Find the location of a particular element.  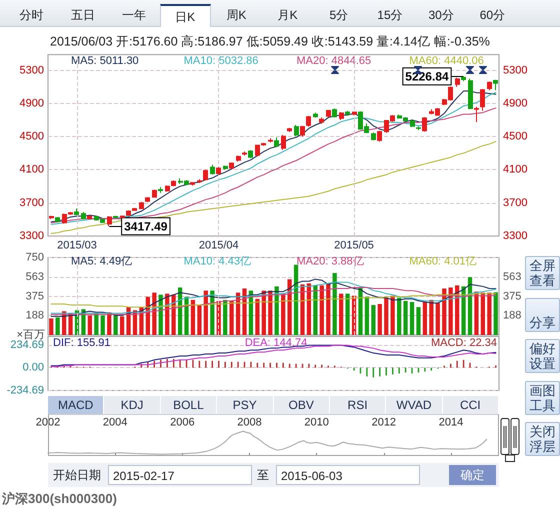

y-tick-label: 3700 is located at coordinates (32, 202).